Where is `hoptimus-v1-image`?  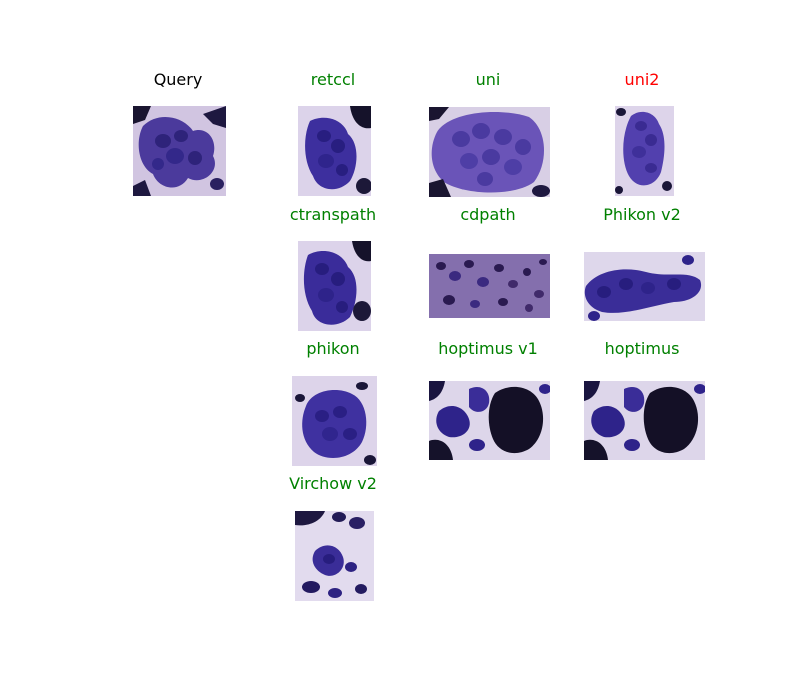
hoptimus-v1-image is located at coordinates (489, 420).